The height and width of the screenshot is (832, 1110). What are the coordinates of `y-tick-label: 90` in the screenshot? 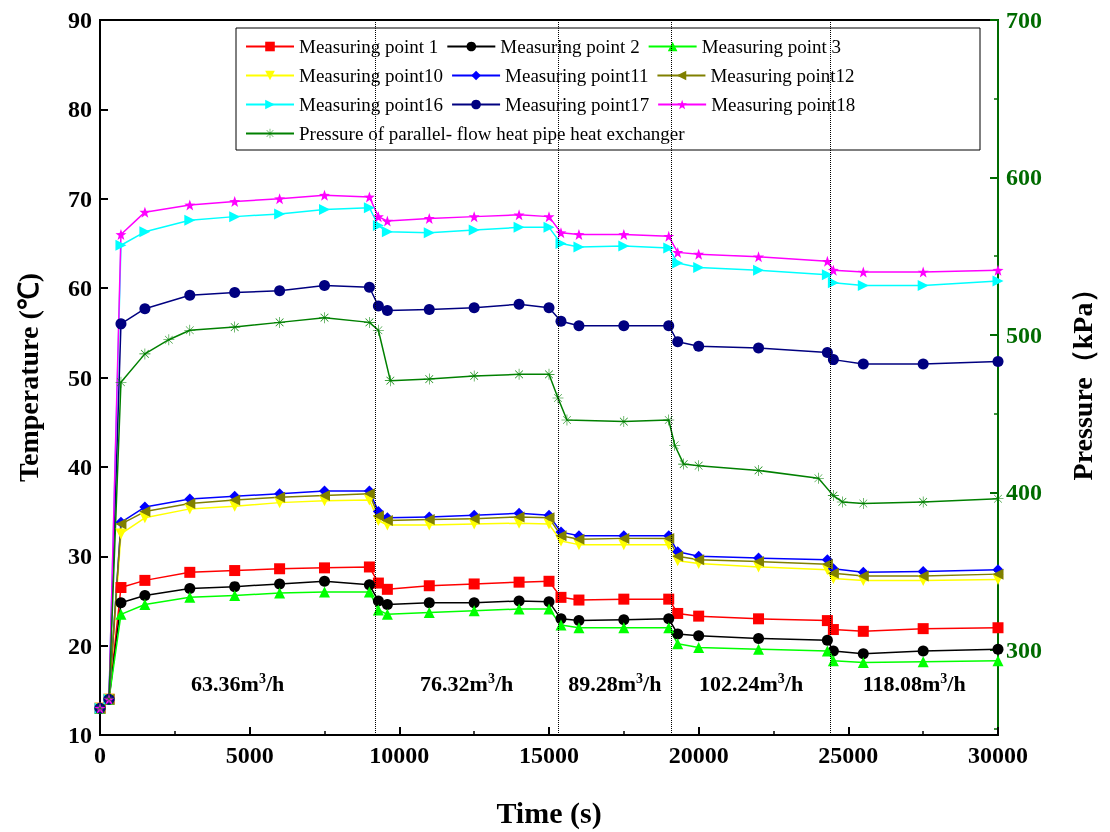 It's located at (80, 20).